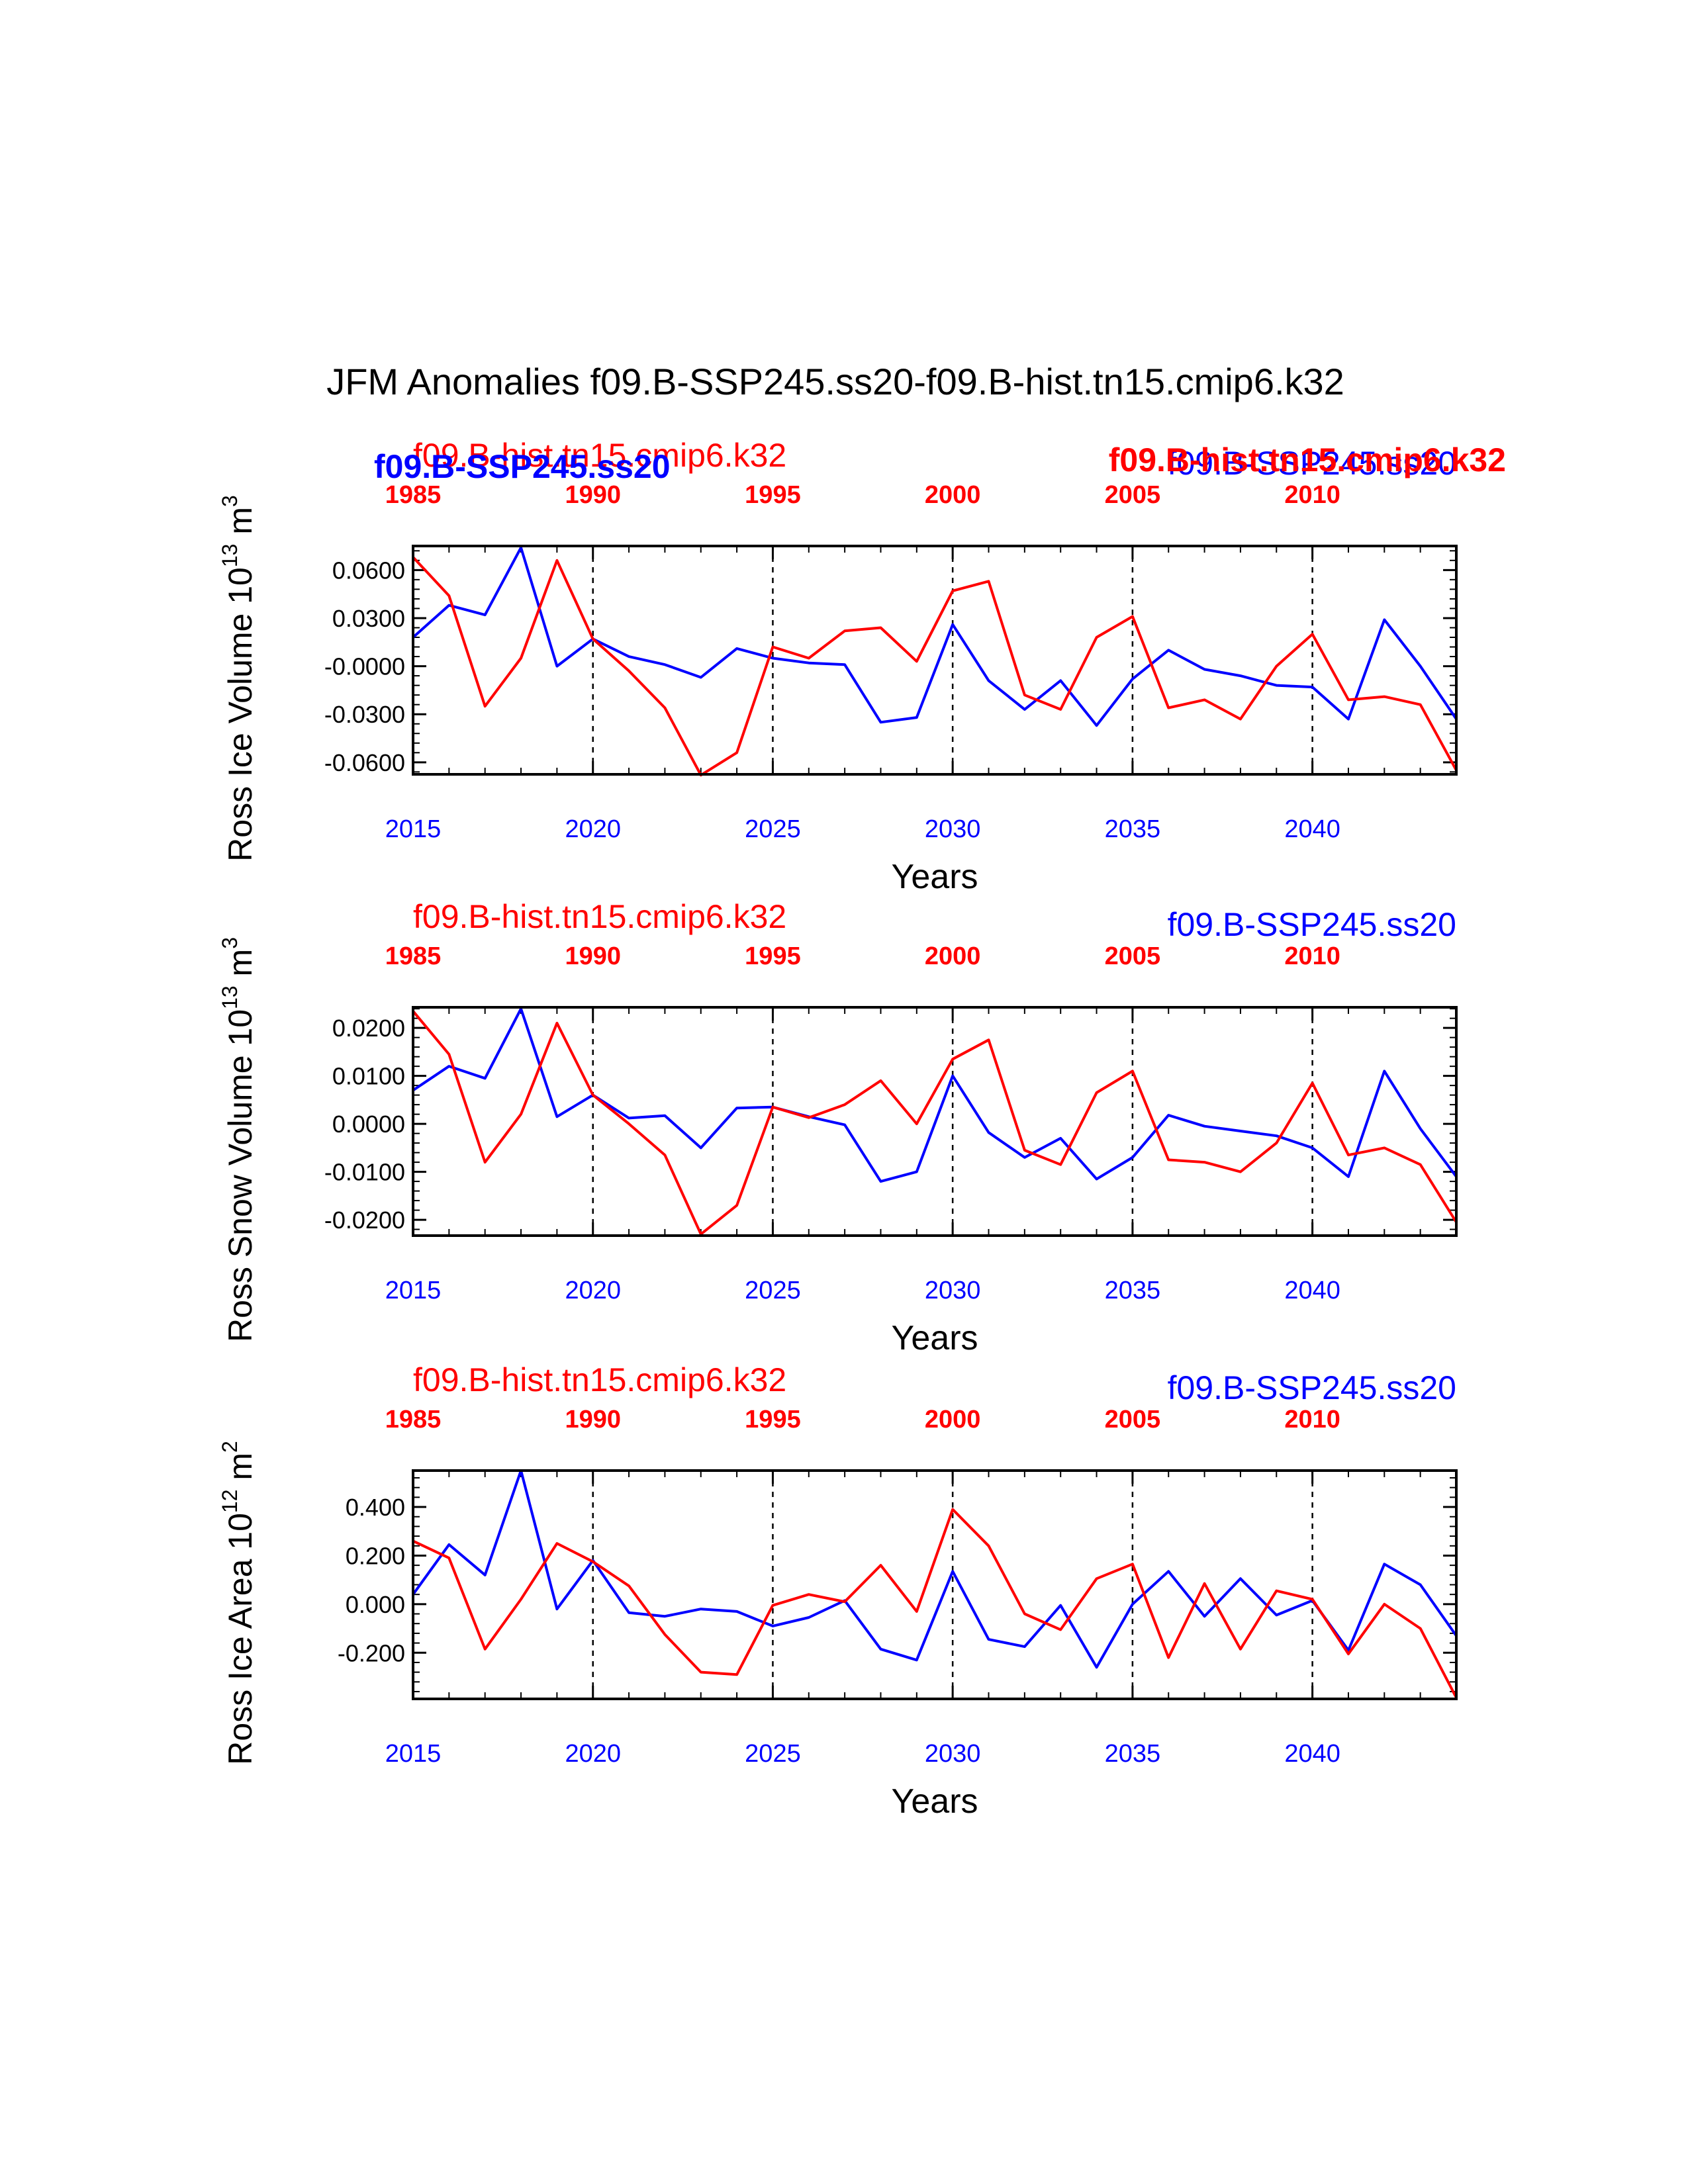 The width and height of the screenshot is (1688, 2184). I want to click on y-tick-label: 0.400, so click(375, 1507).